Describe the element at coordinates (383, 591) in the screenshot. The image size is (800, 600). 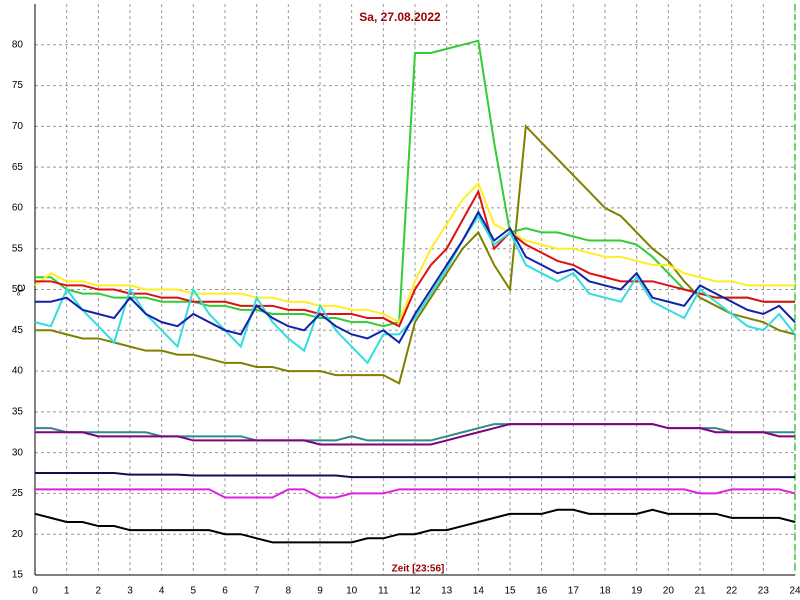
I see `x-tick-label: 11` at that location.